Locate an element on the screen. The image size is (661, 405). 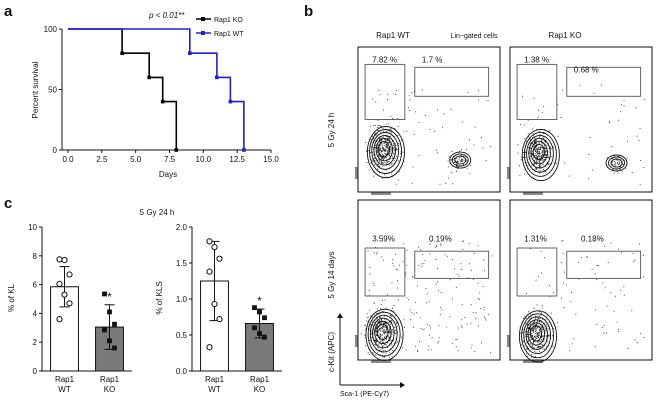
flow-plot-ko-24h: 1.38 % 0.68 % is located at coordinates (580, 120).